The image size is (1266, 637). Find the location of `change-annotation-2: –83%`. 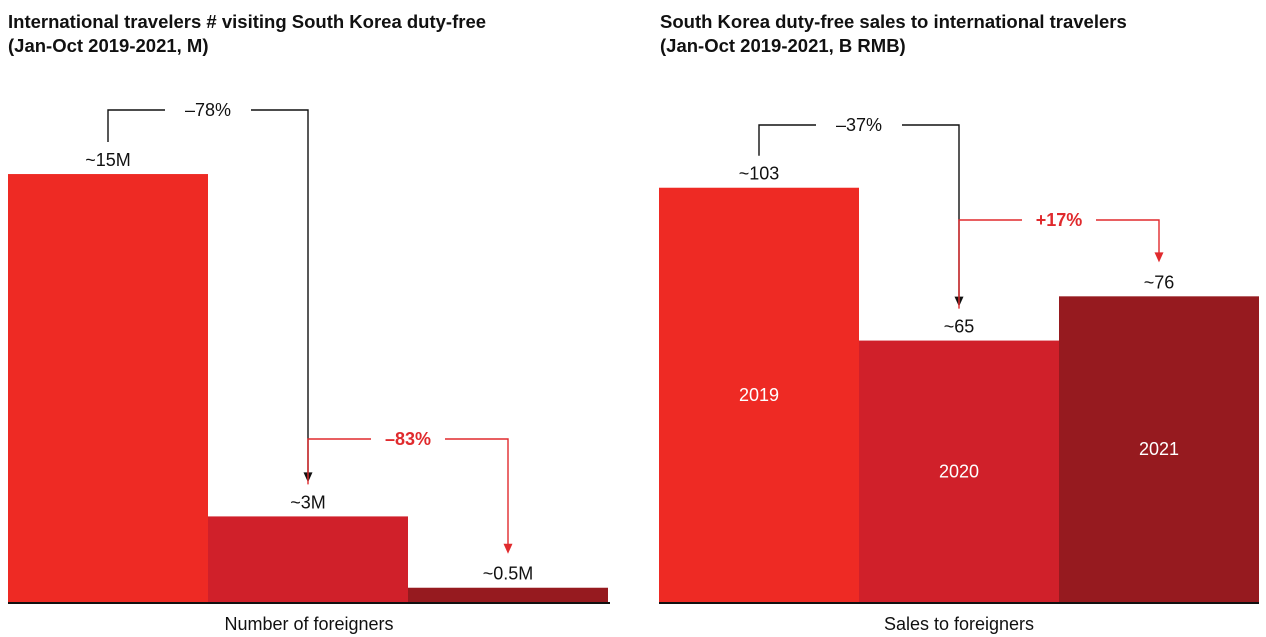

change-annotation-2: –83% is located at coordinates (410, 491).